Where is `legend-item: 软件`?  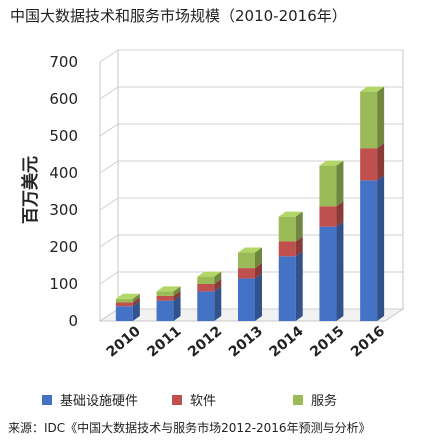 legend-item: 软件 is located at coordinates (194, 401).